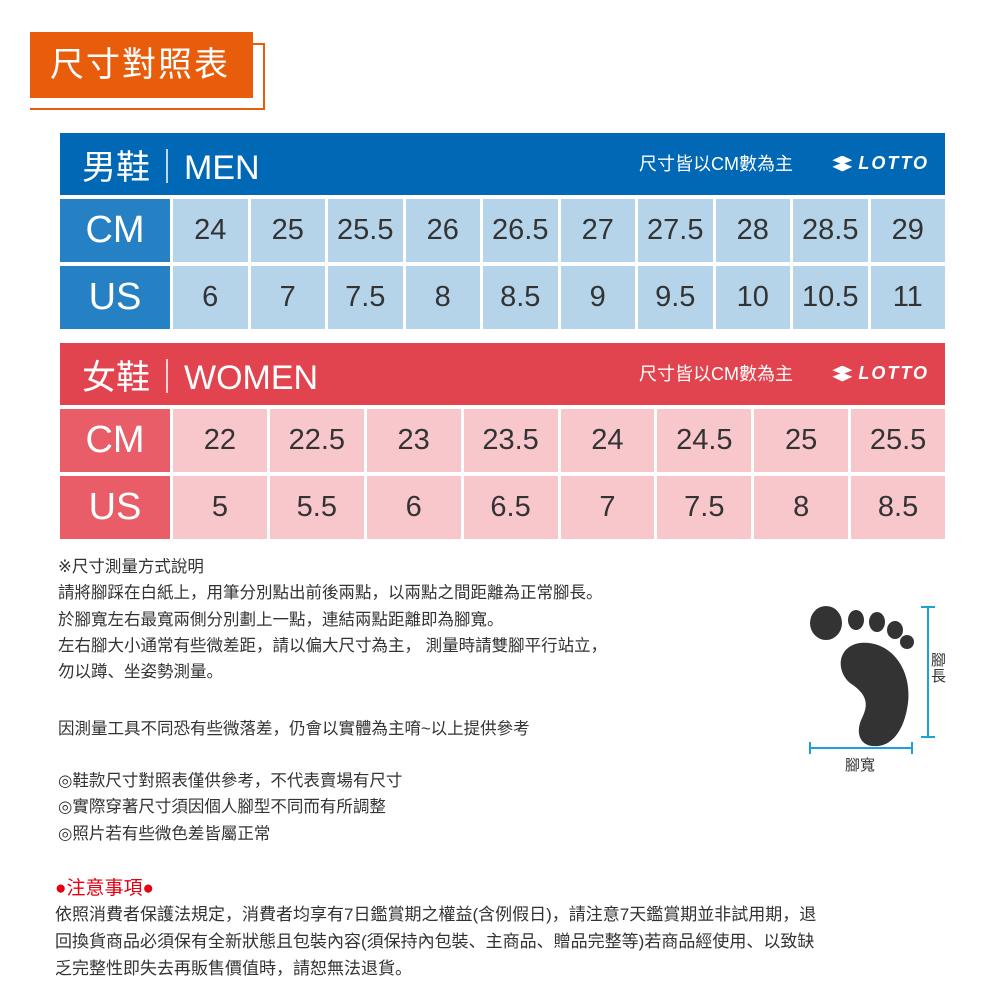 This screenshot has width=1000, height=1000. Describe the element at coordinates (716, 164) in the screenshot. I see `men-note: 尺寸皆以CM數為主` at that location.